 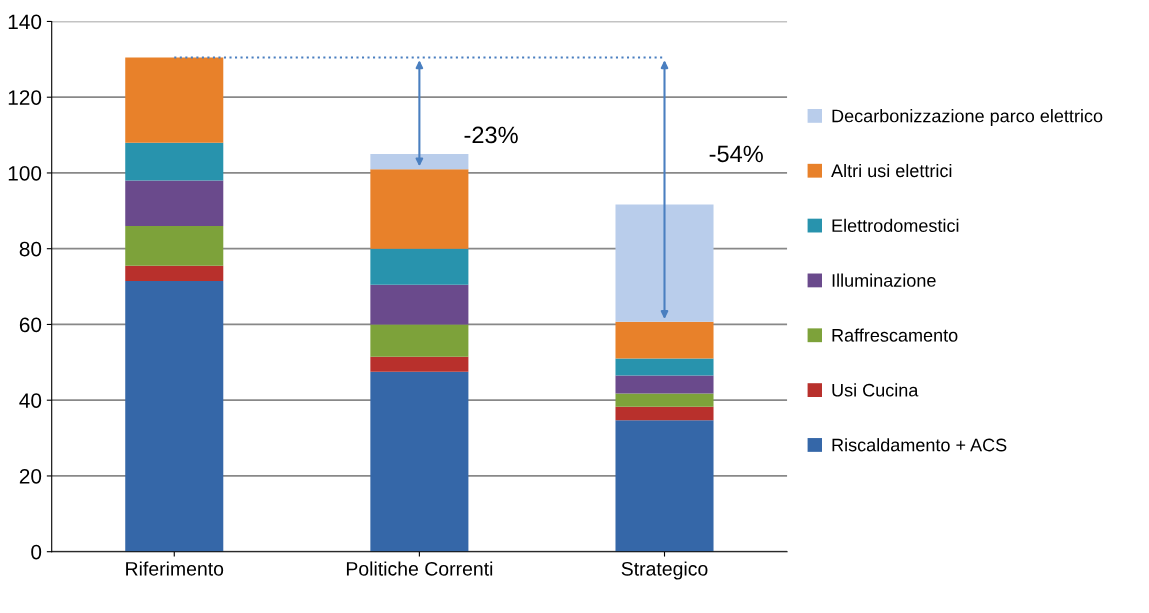 What do you see at coordinates (36, 552) in the screenshot?
I see `y-tick-label: 0` at bounding box center [36, 552].